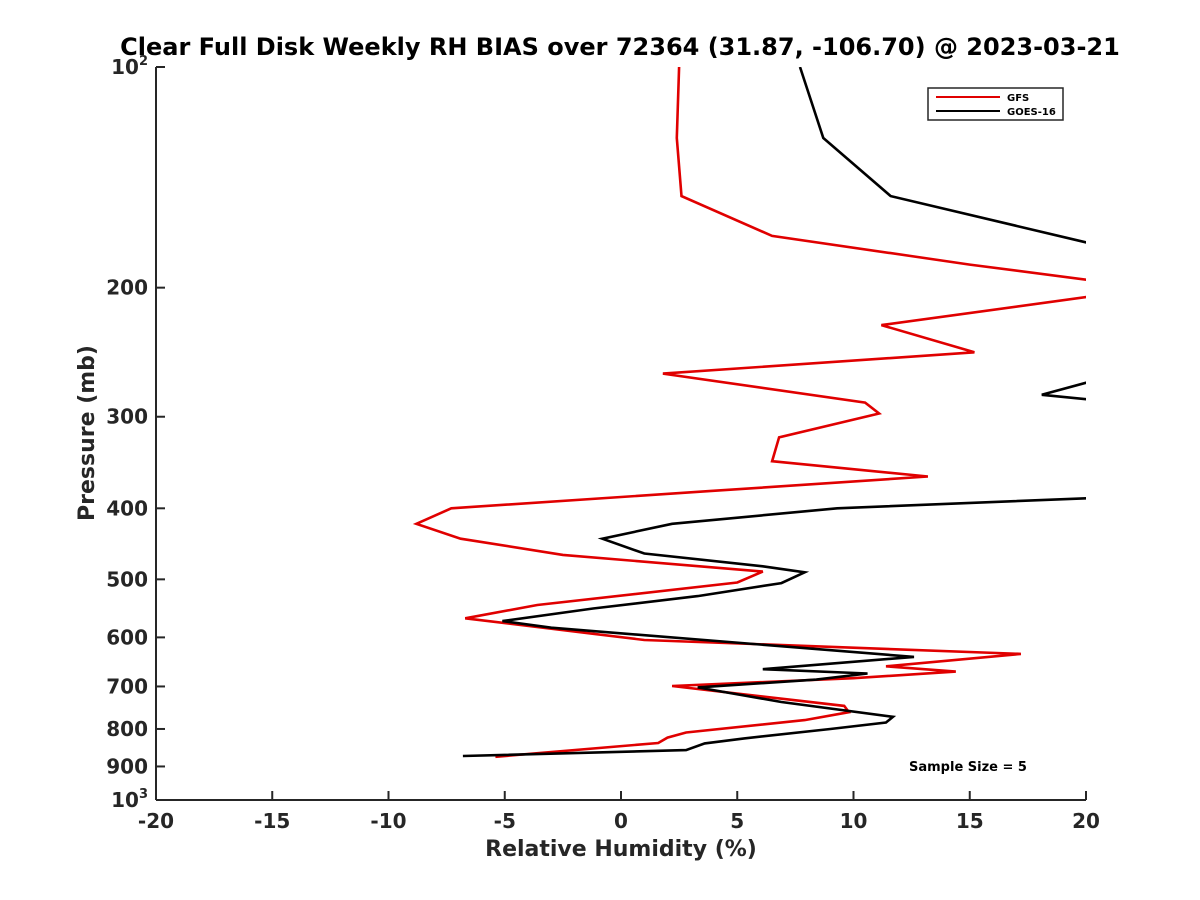 This screenshot has width=1200, height=900. What do you see at coordinates (127, 288) in the screenshot?
I see `y-tick-label: 200` at bounding box center [127, 288].